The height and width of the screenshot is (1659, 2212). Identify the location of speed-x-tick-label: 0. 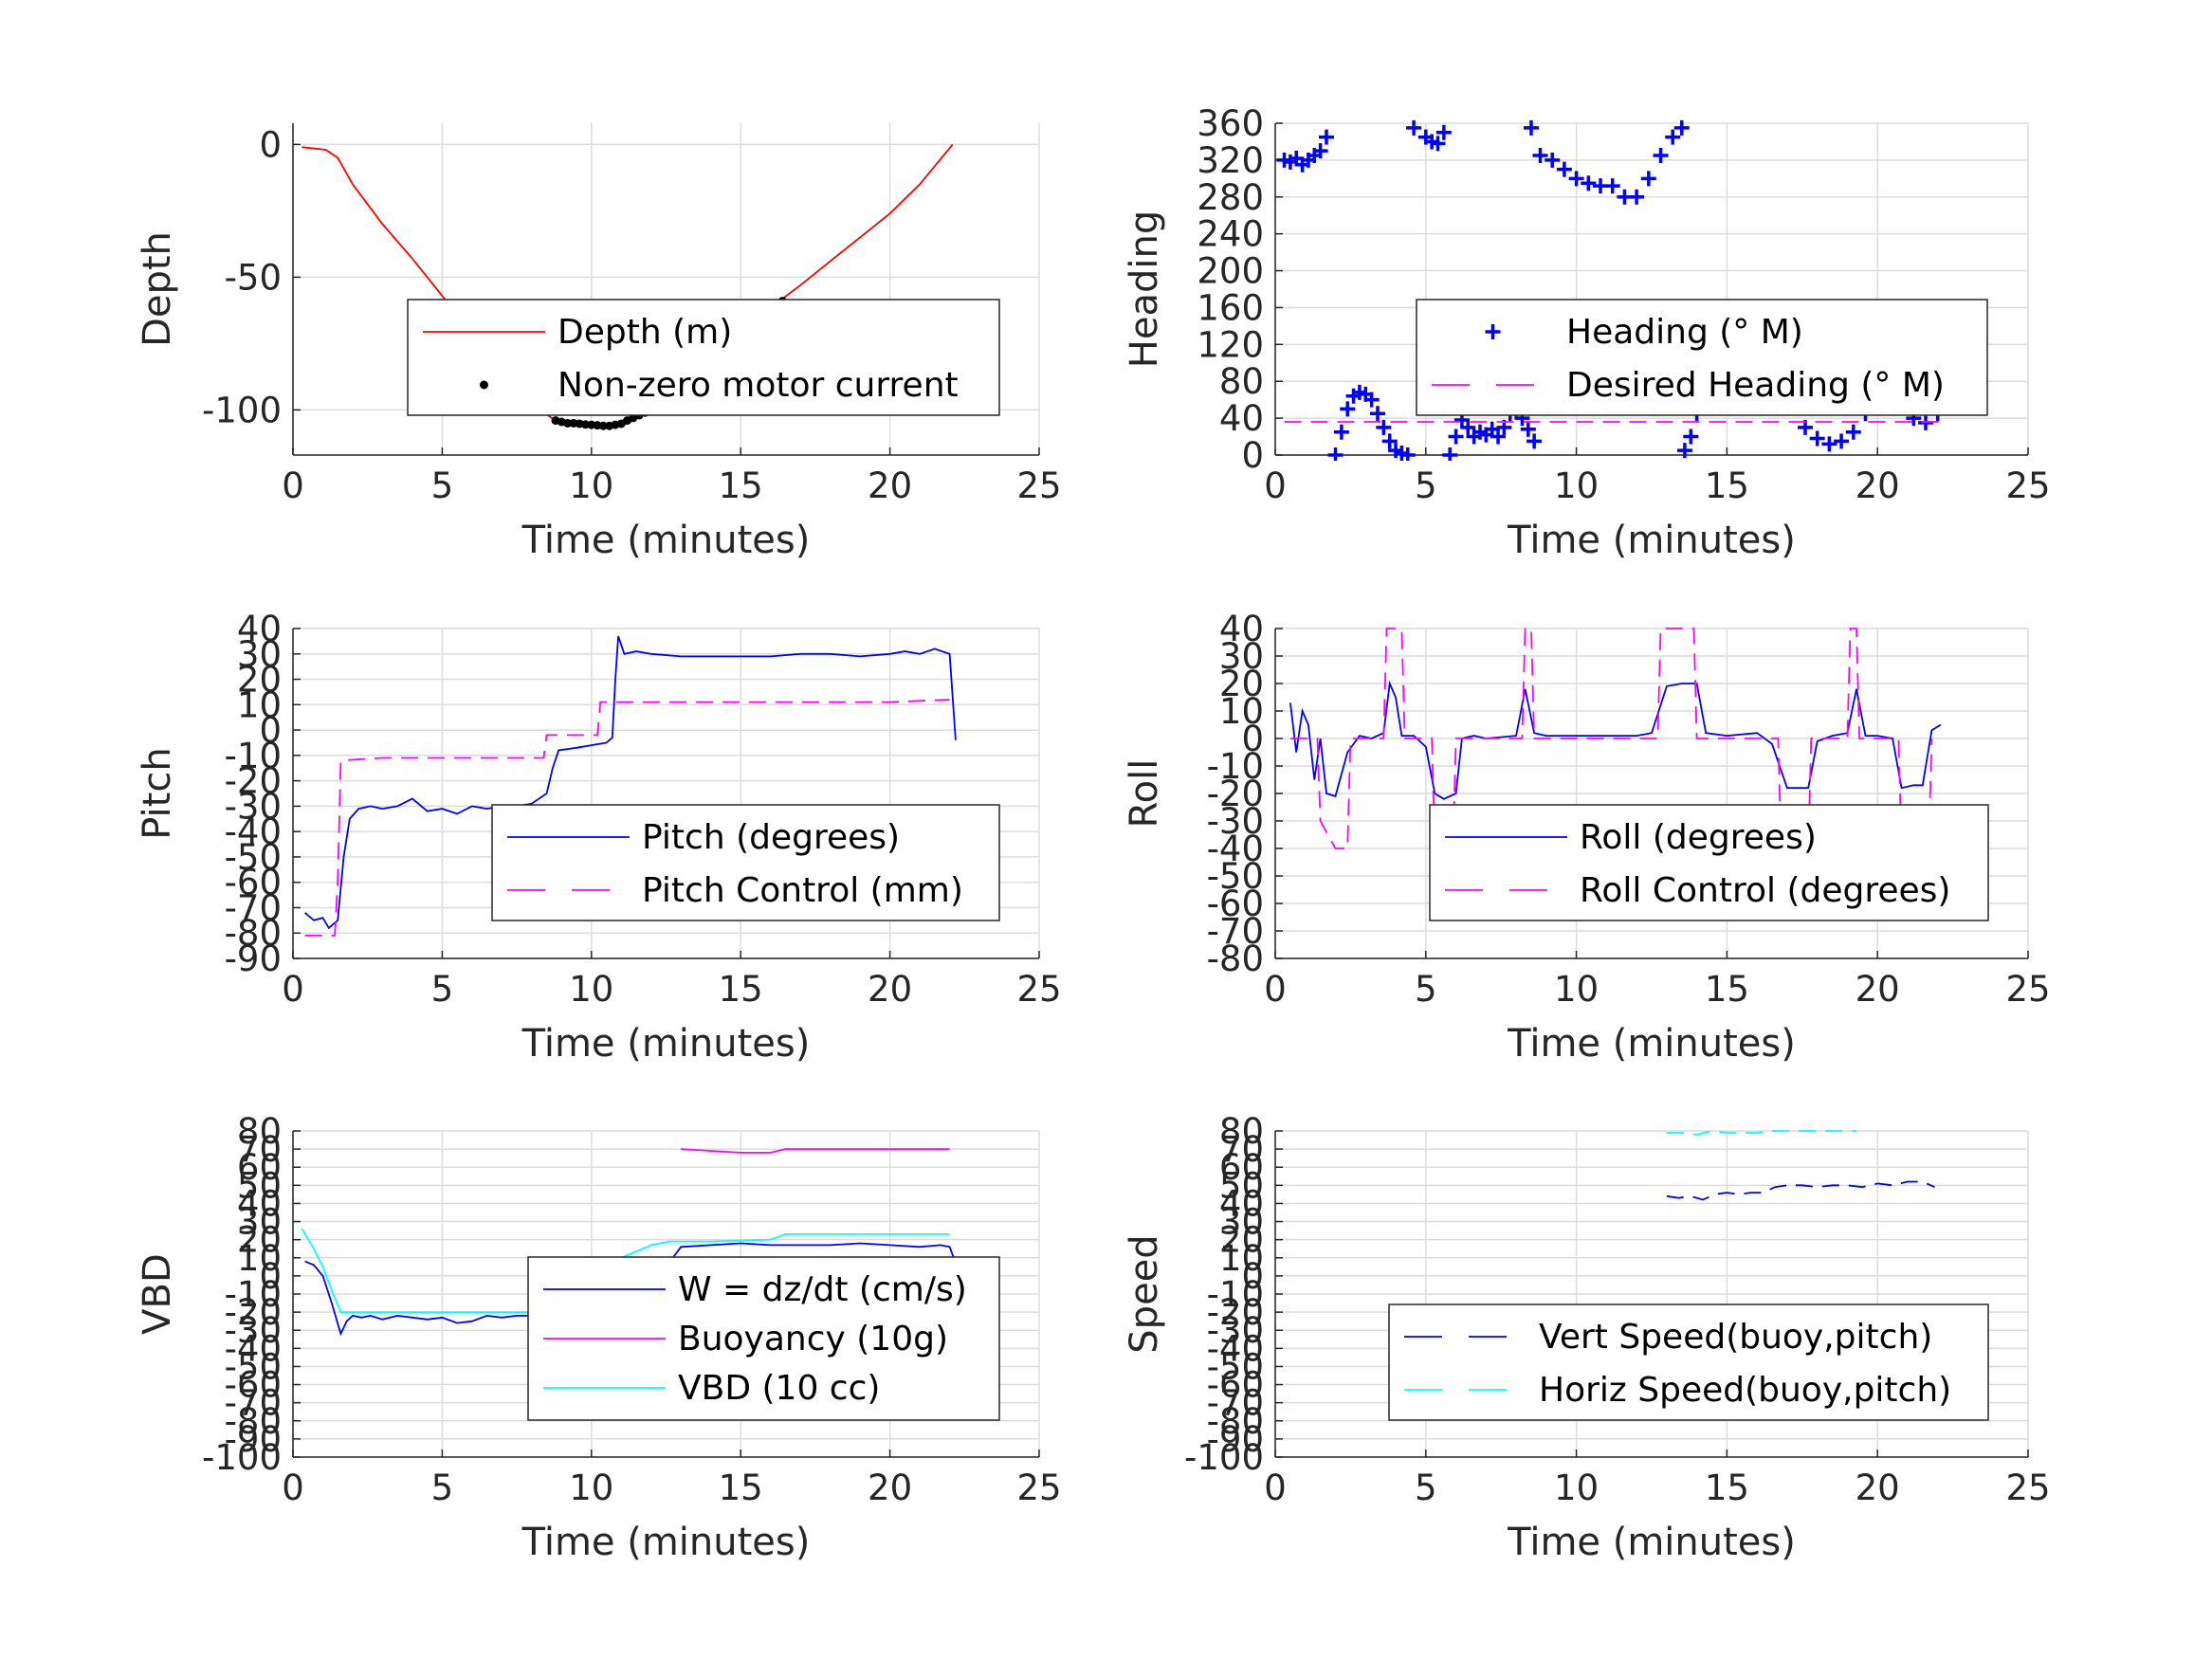
(1275, 1488).